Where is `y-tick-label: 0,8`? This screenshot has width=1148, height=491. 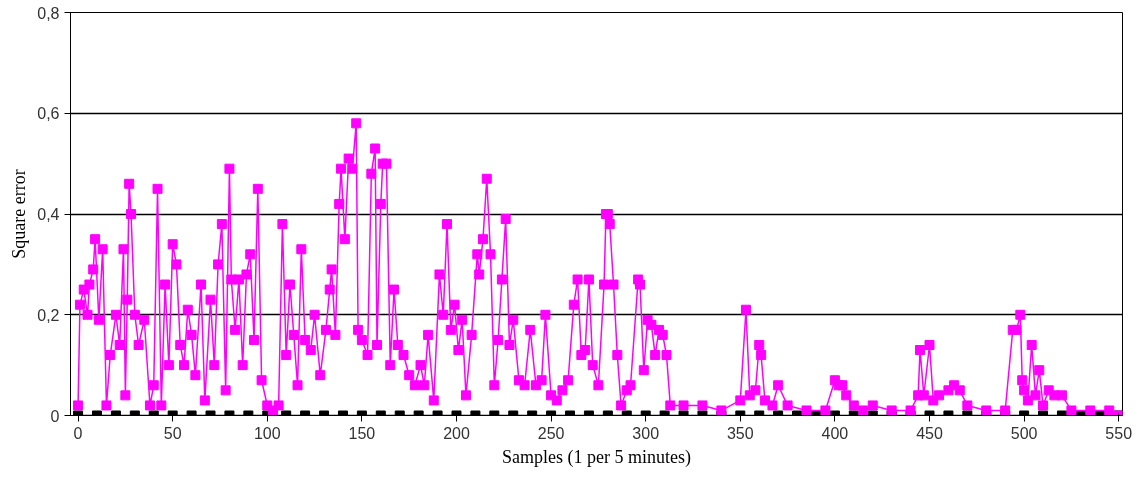 y-tick-label: 0,8 is located at coordinates (48, 13).